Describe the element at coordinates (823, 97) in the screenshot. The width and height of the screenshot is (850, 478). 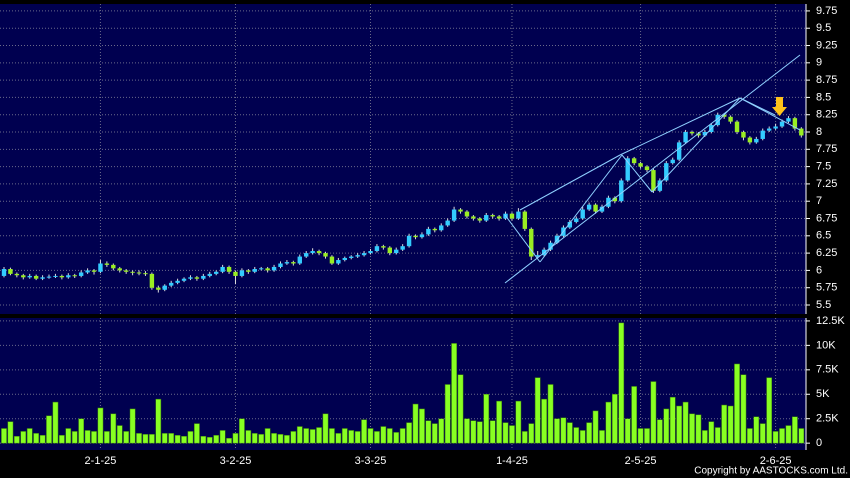
I see `y-tick-label: 8.5` at that location.